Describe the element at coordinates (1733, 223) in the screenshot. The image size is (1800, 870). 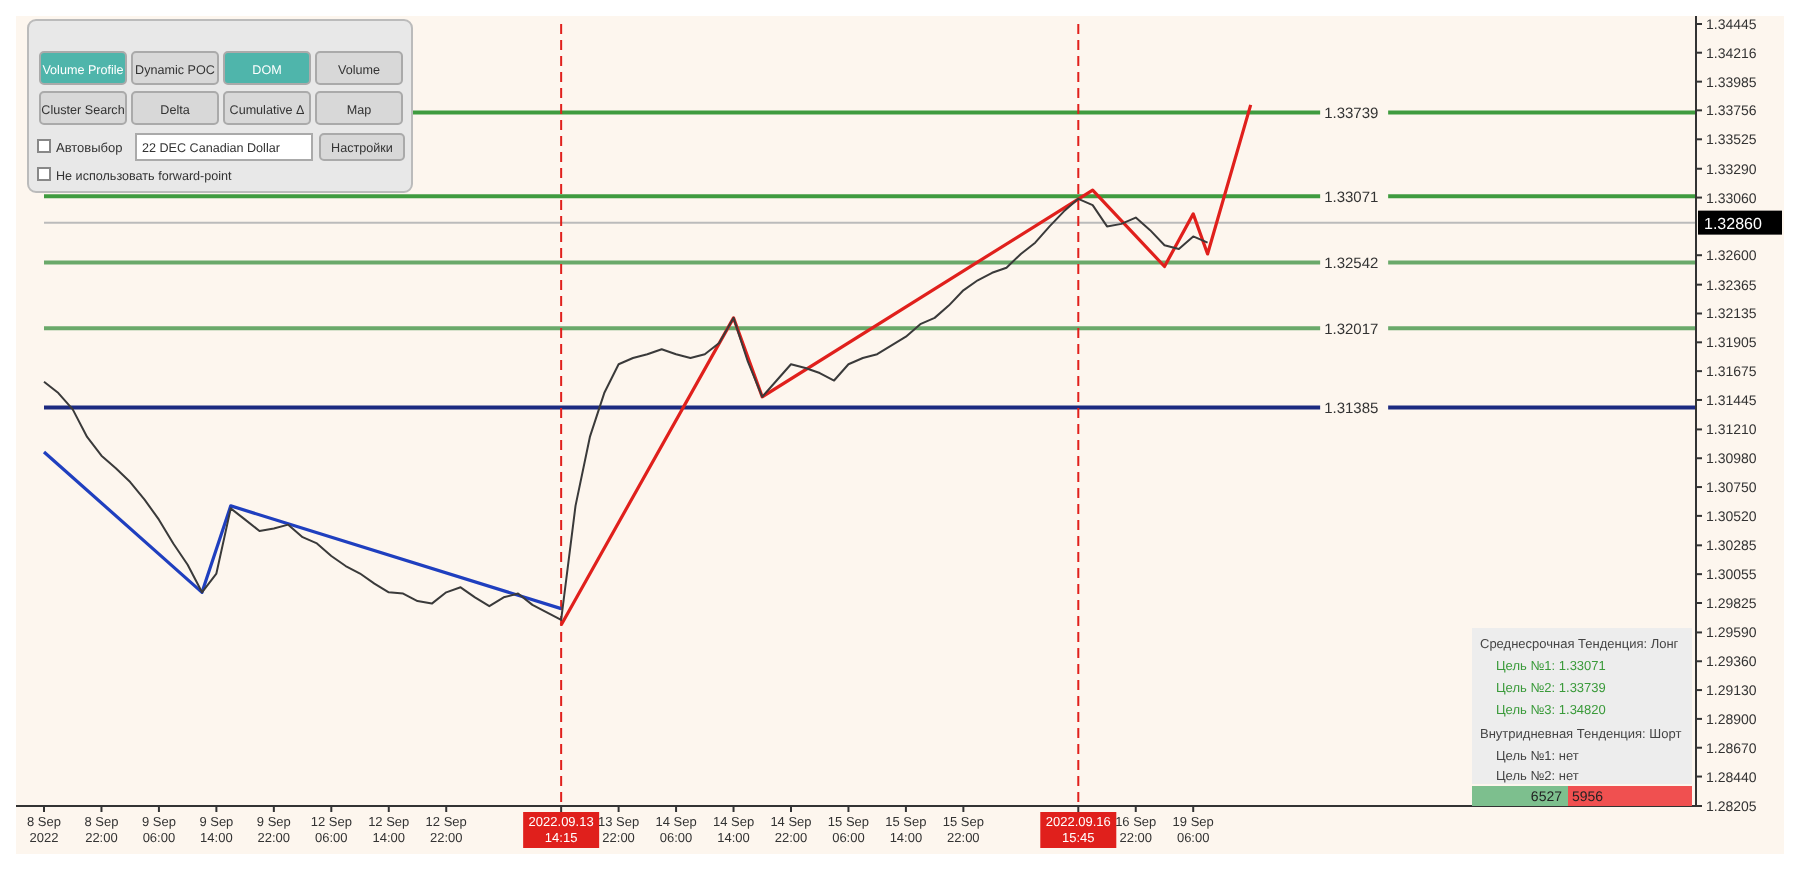
I see `ref-line-label: 1.32860` at that location.